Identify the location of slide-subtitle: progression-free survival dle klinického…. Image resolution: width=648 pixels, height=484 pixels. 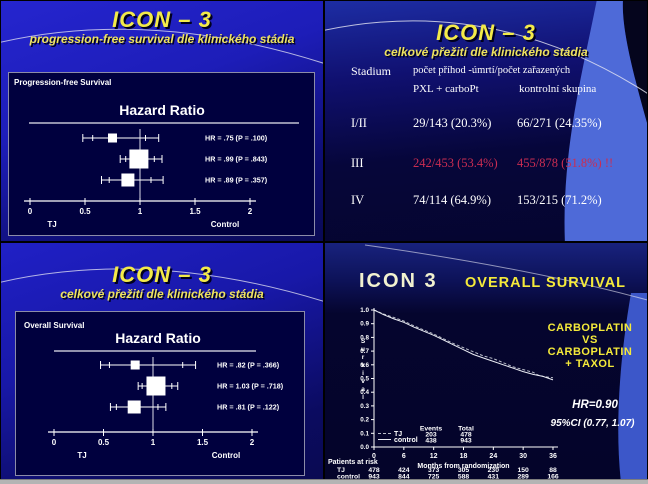
(162, 39).